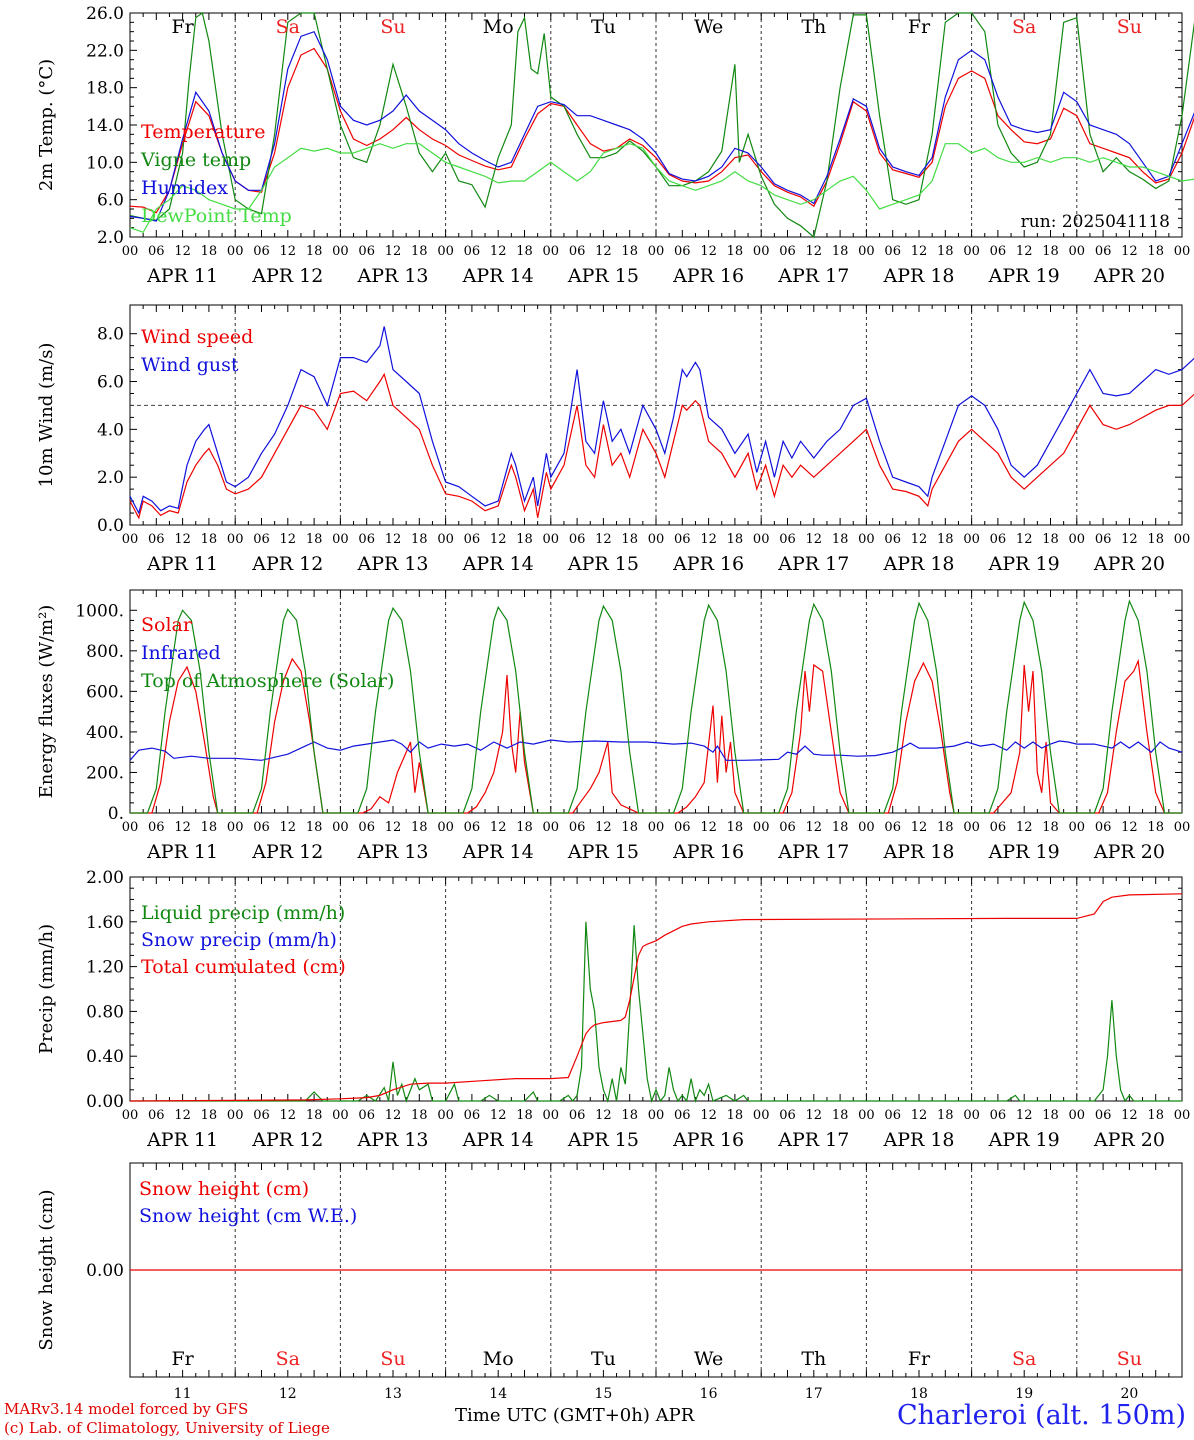 The width and height of the screenshot is (1194, 1440). What do you see at coordinates (116, 814) in the screenshot?
I see `y-tick-label: 0.` at bounding box center [116, 814].